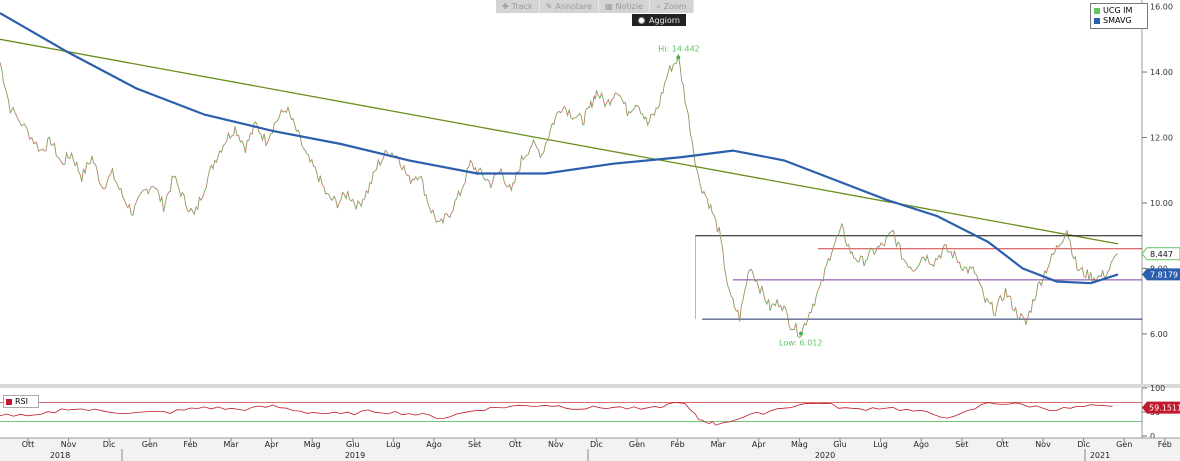  Describe the element at coordinates (590, 386) in the screenshot. I see `panel-divider` at that location.